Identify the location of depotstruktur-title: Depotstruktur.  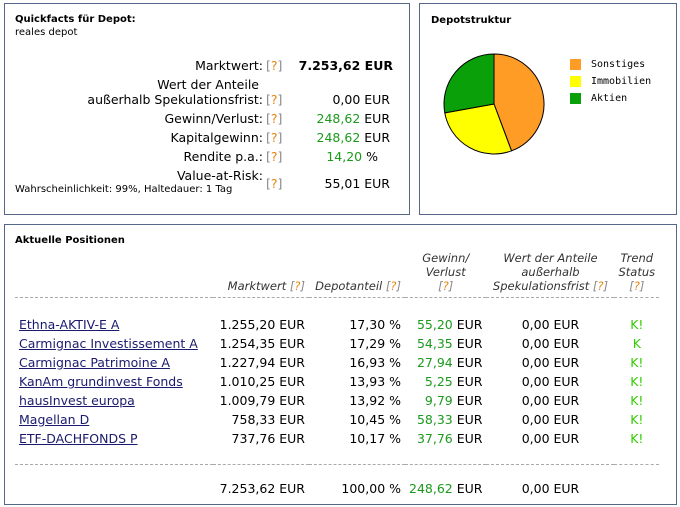
(471, 20).